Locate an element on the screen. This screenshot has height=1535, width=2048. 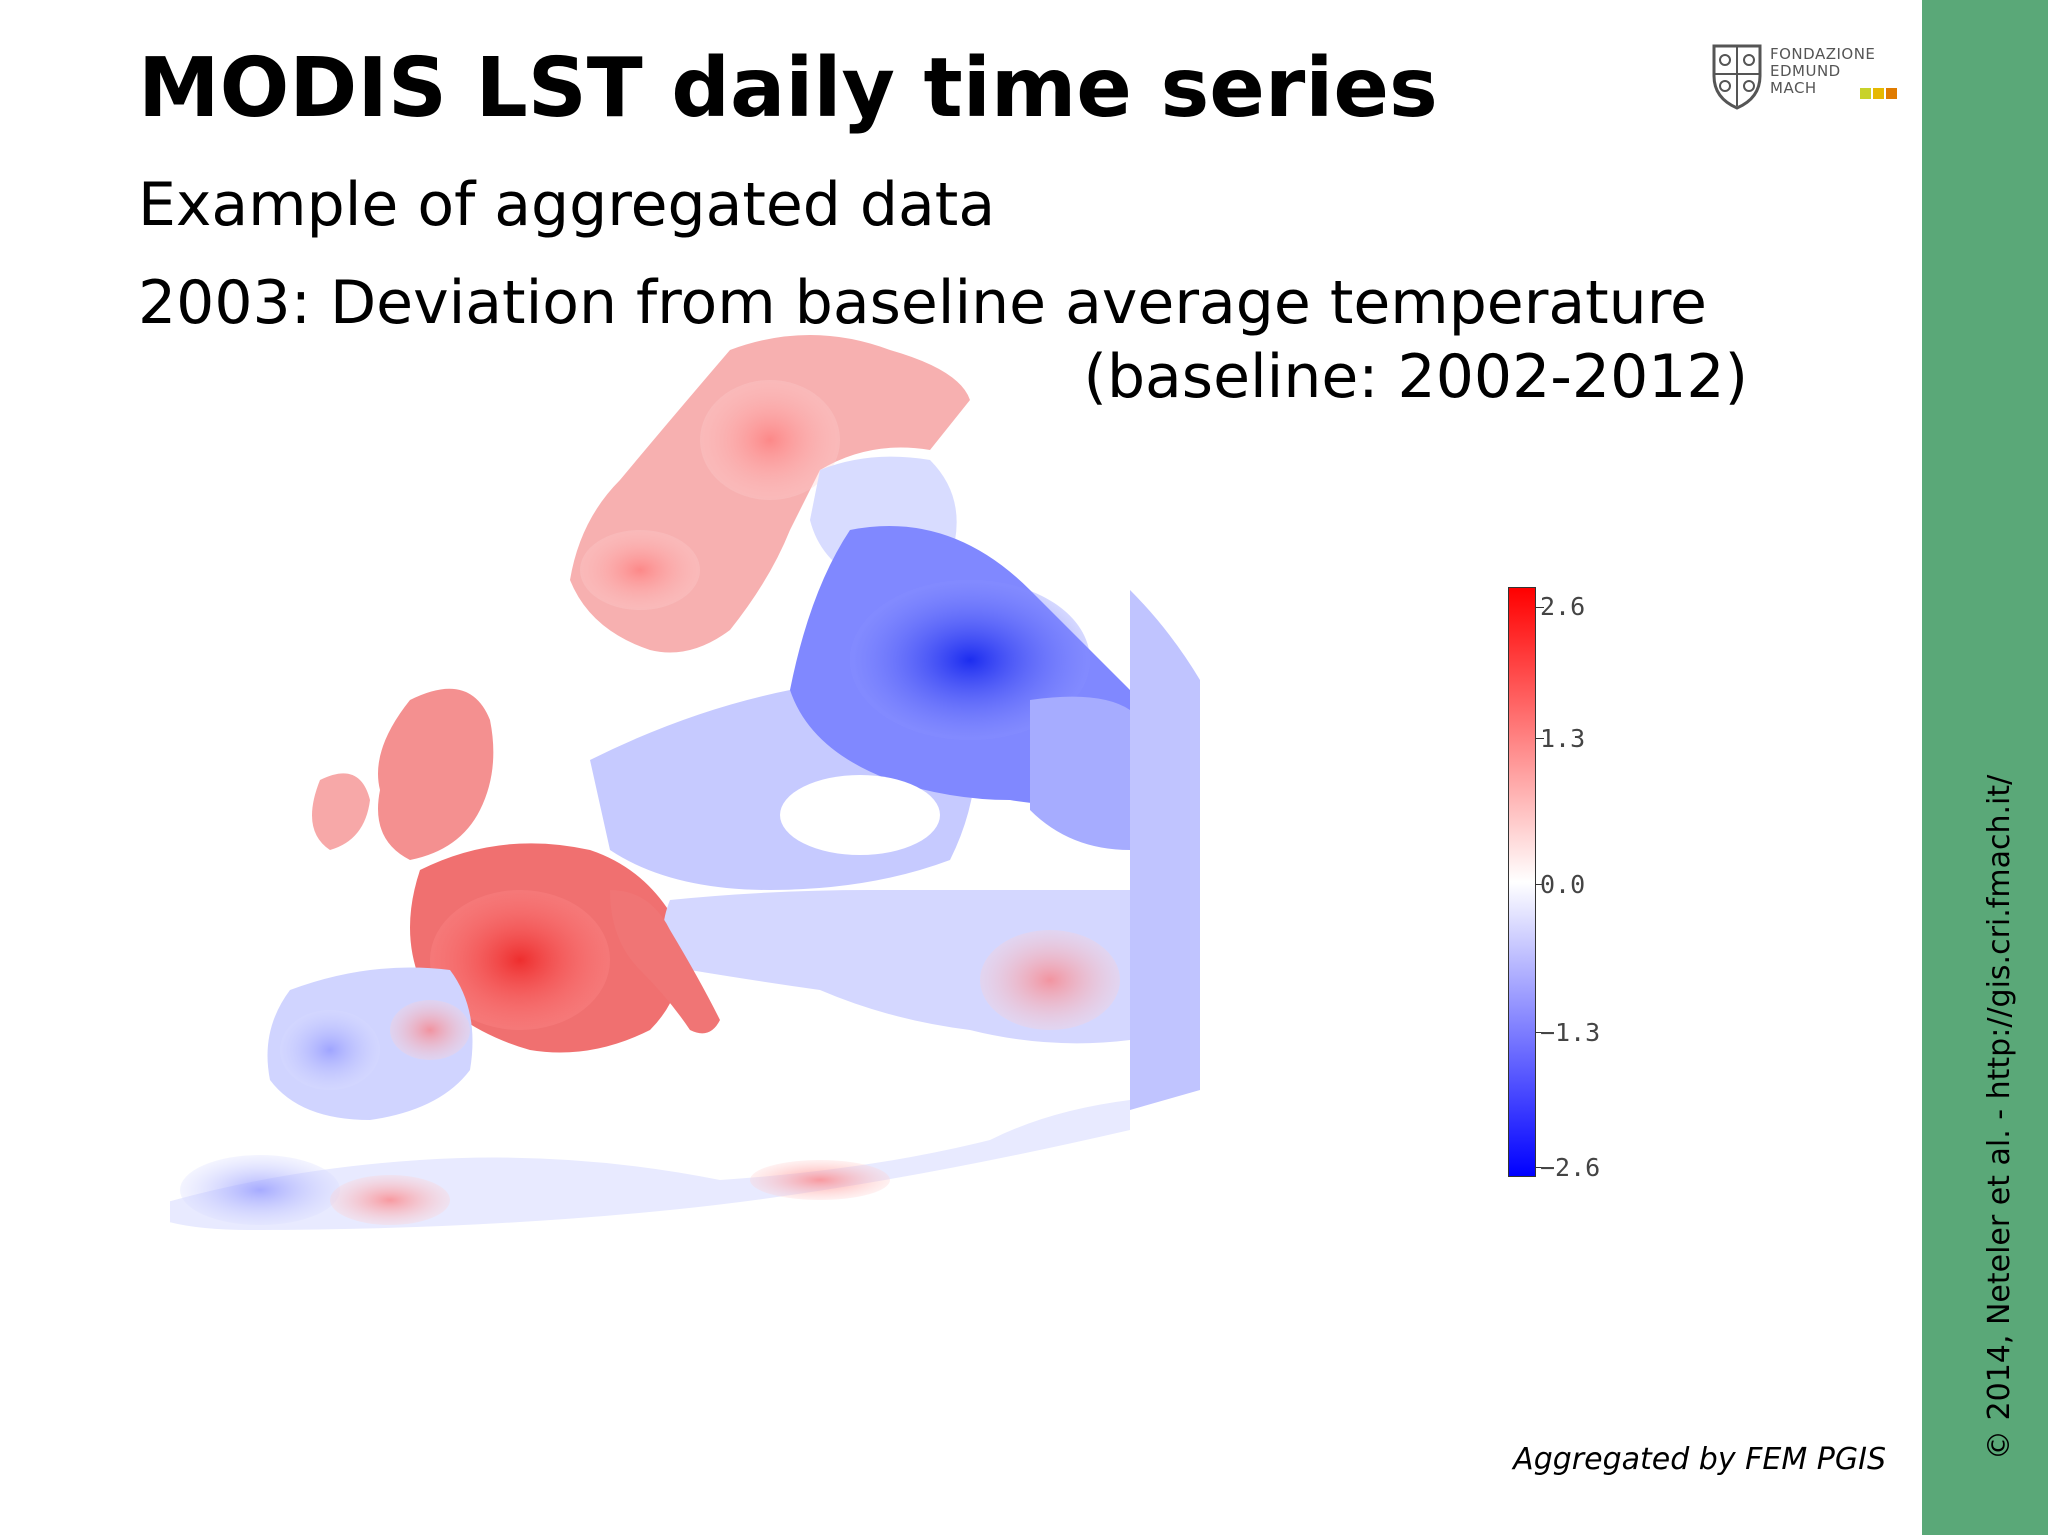
logo-text: FONDAZIONE EDMUND MACH is located at coordinates (1822, 71).